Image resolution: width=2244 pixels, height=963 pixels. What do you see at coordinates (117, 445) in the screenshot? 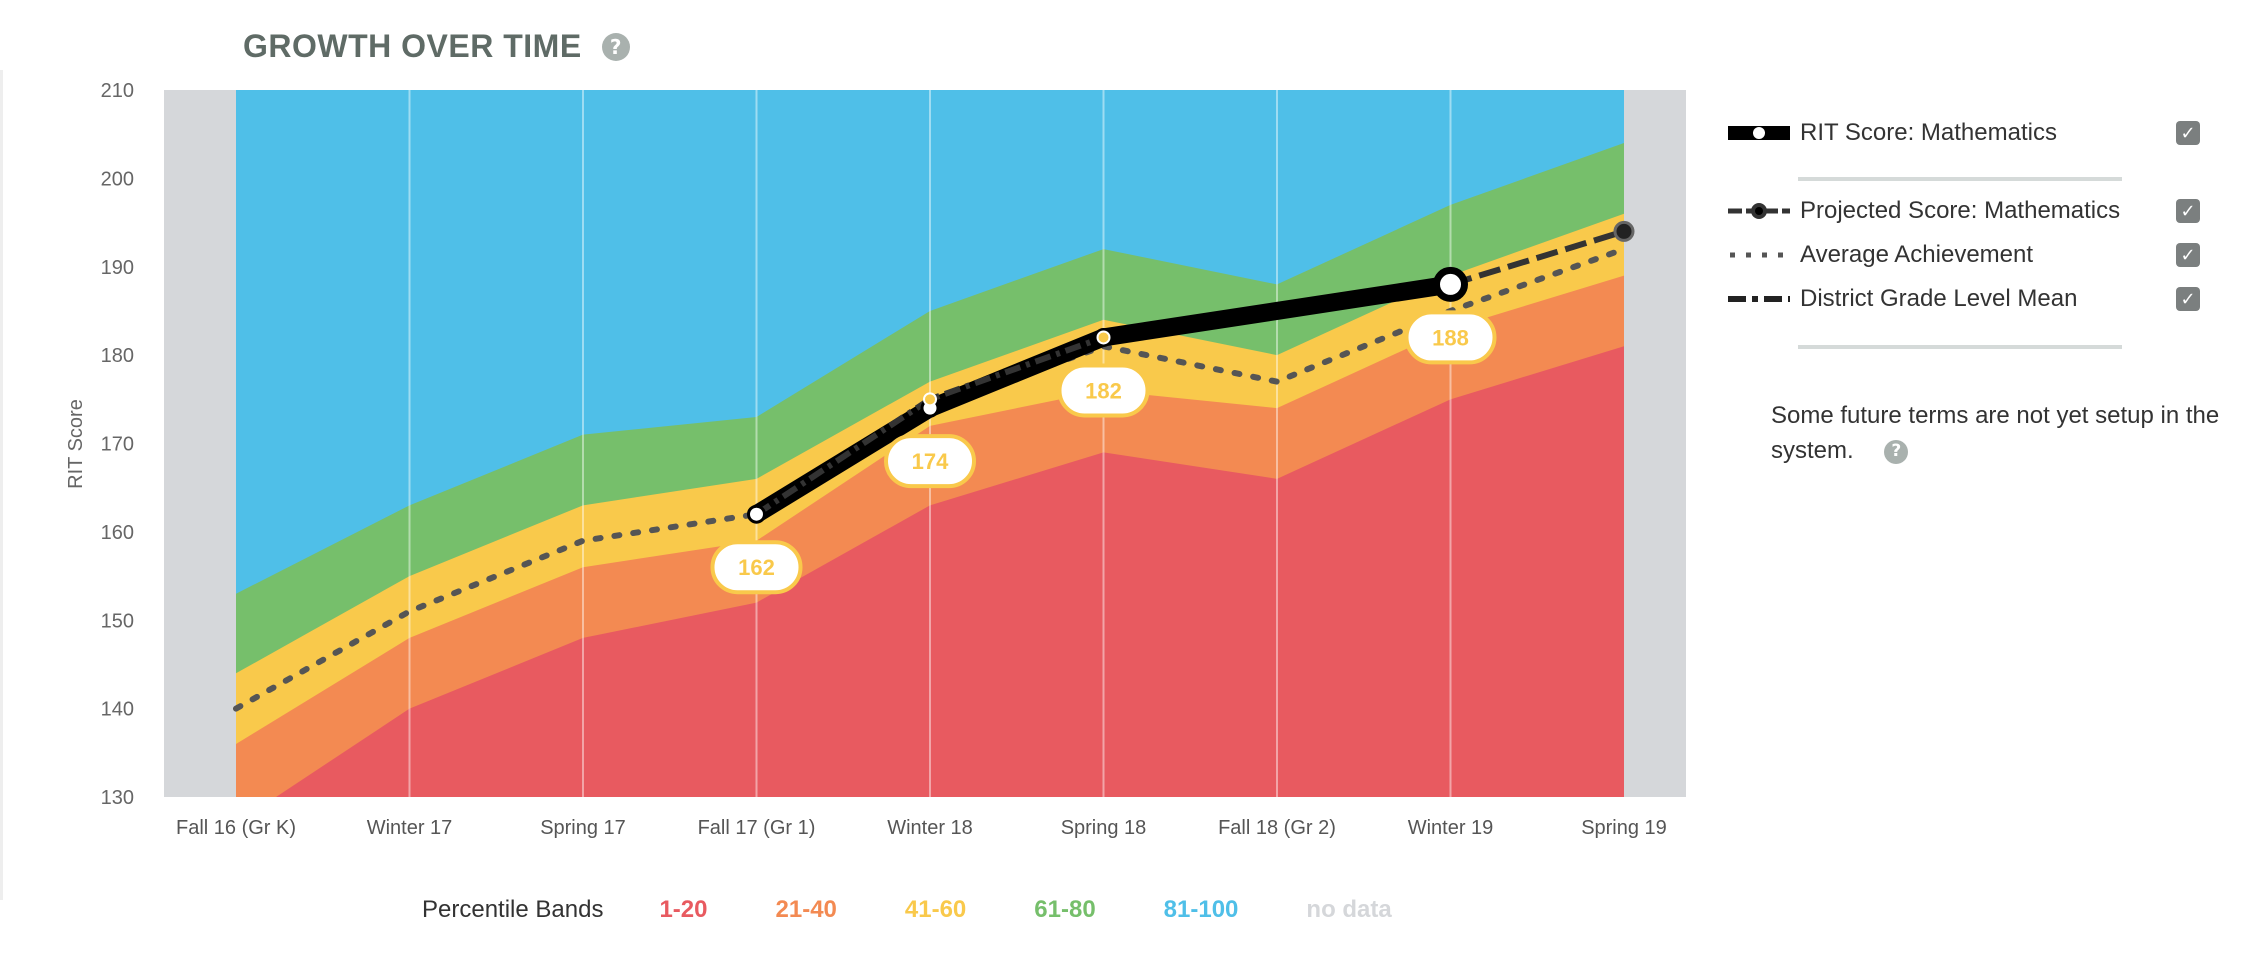
I see `y-tick-label: 170` at bounding box center [117, 445].